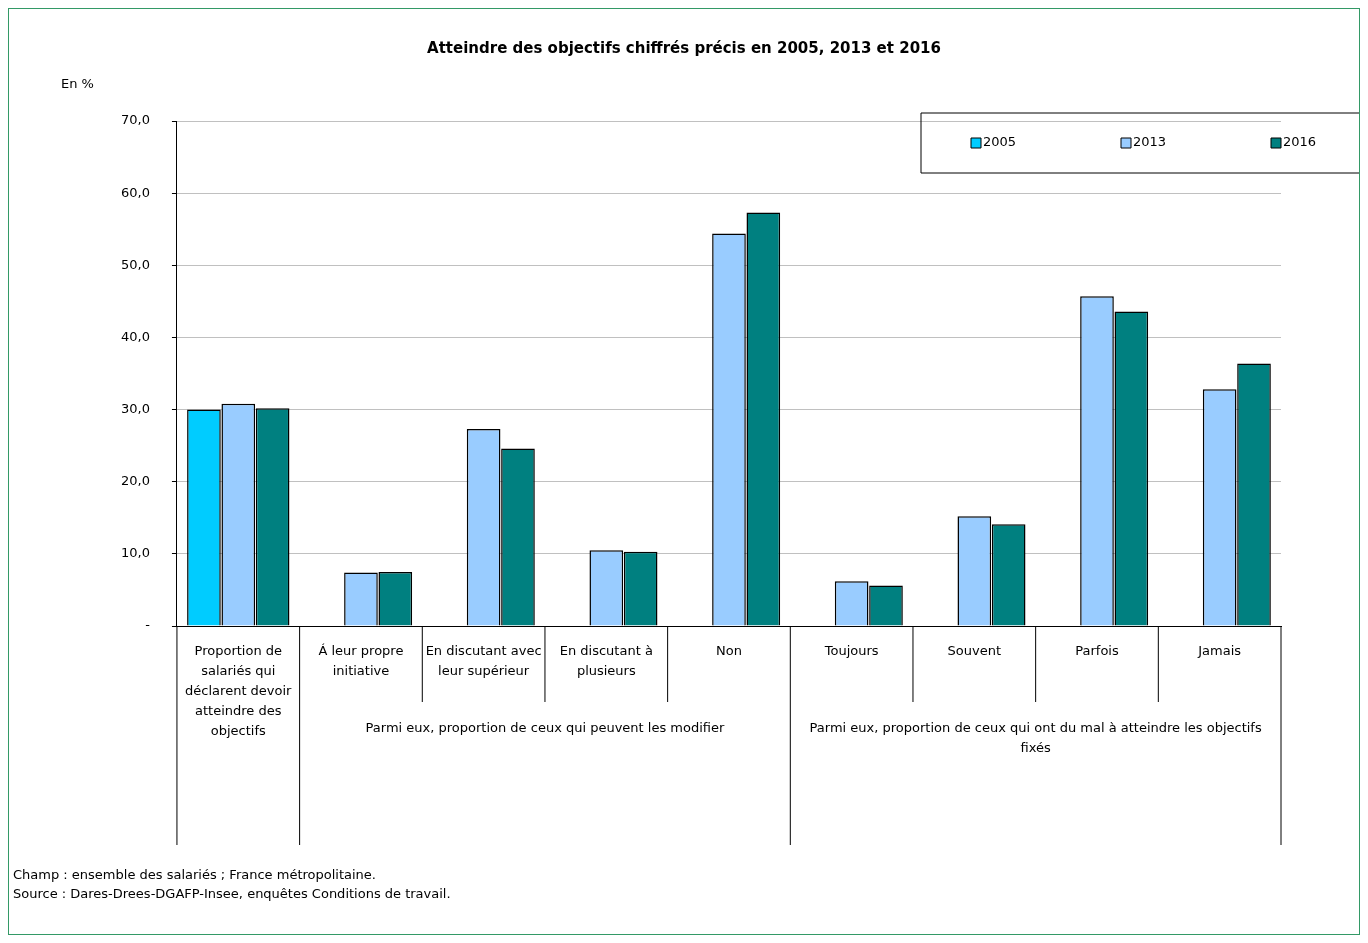 Image resolution: width=1368 pixels, height=943 pixels. What do you see at coordinates (1000, 142) in the screenshot?
I see `legend-label: 2005` at bounding box center [1000, 142].